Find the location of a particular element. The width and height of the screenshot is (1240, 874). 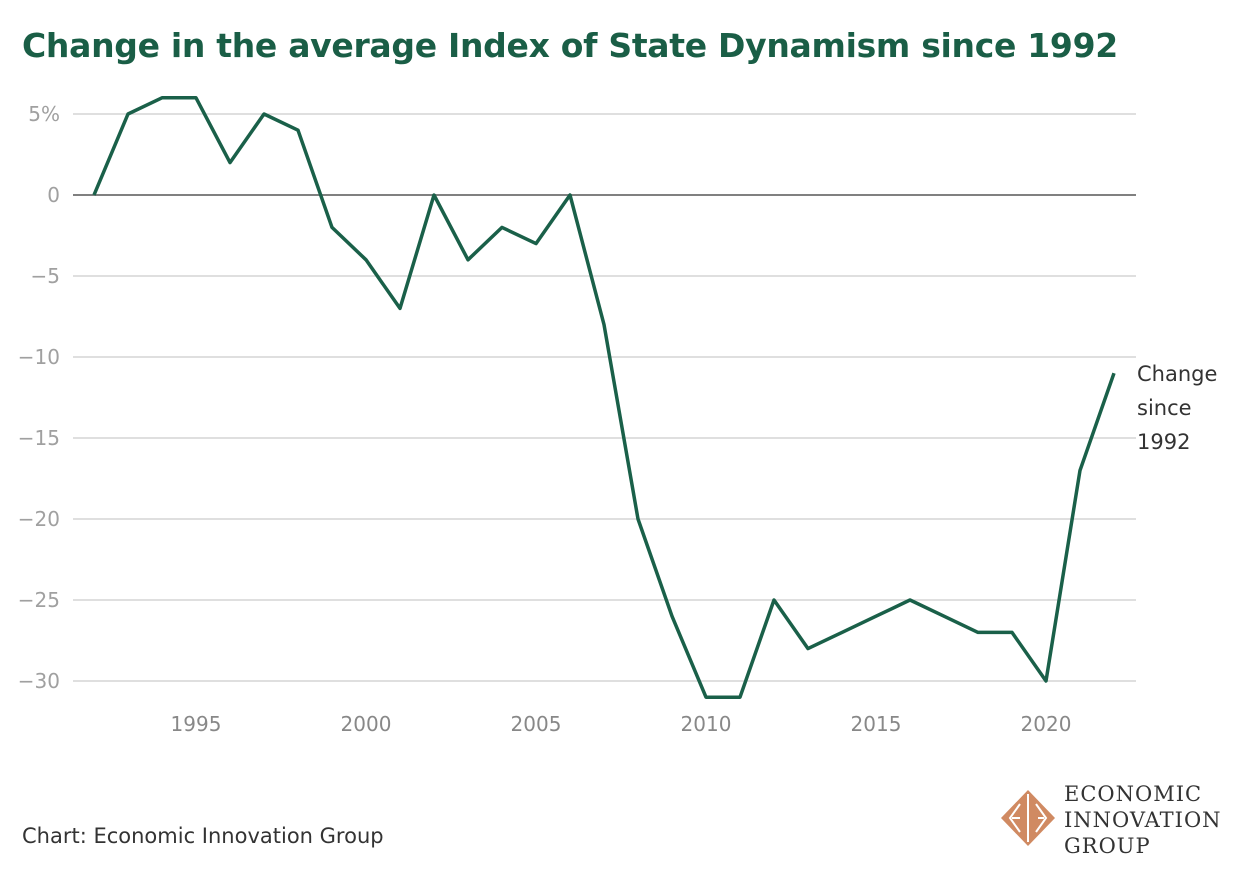

y-tick-label: −25 is located at coordinates (39, 600).